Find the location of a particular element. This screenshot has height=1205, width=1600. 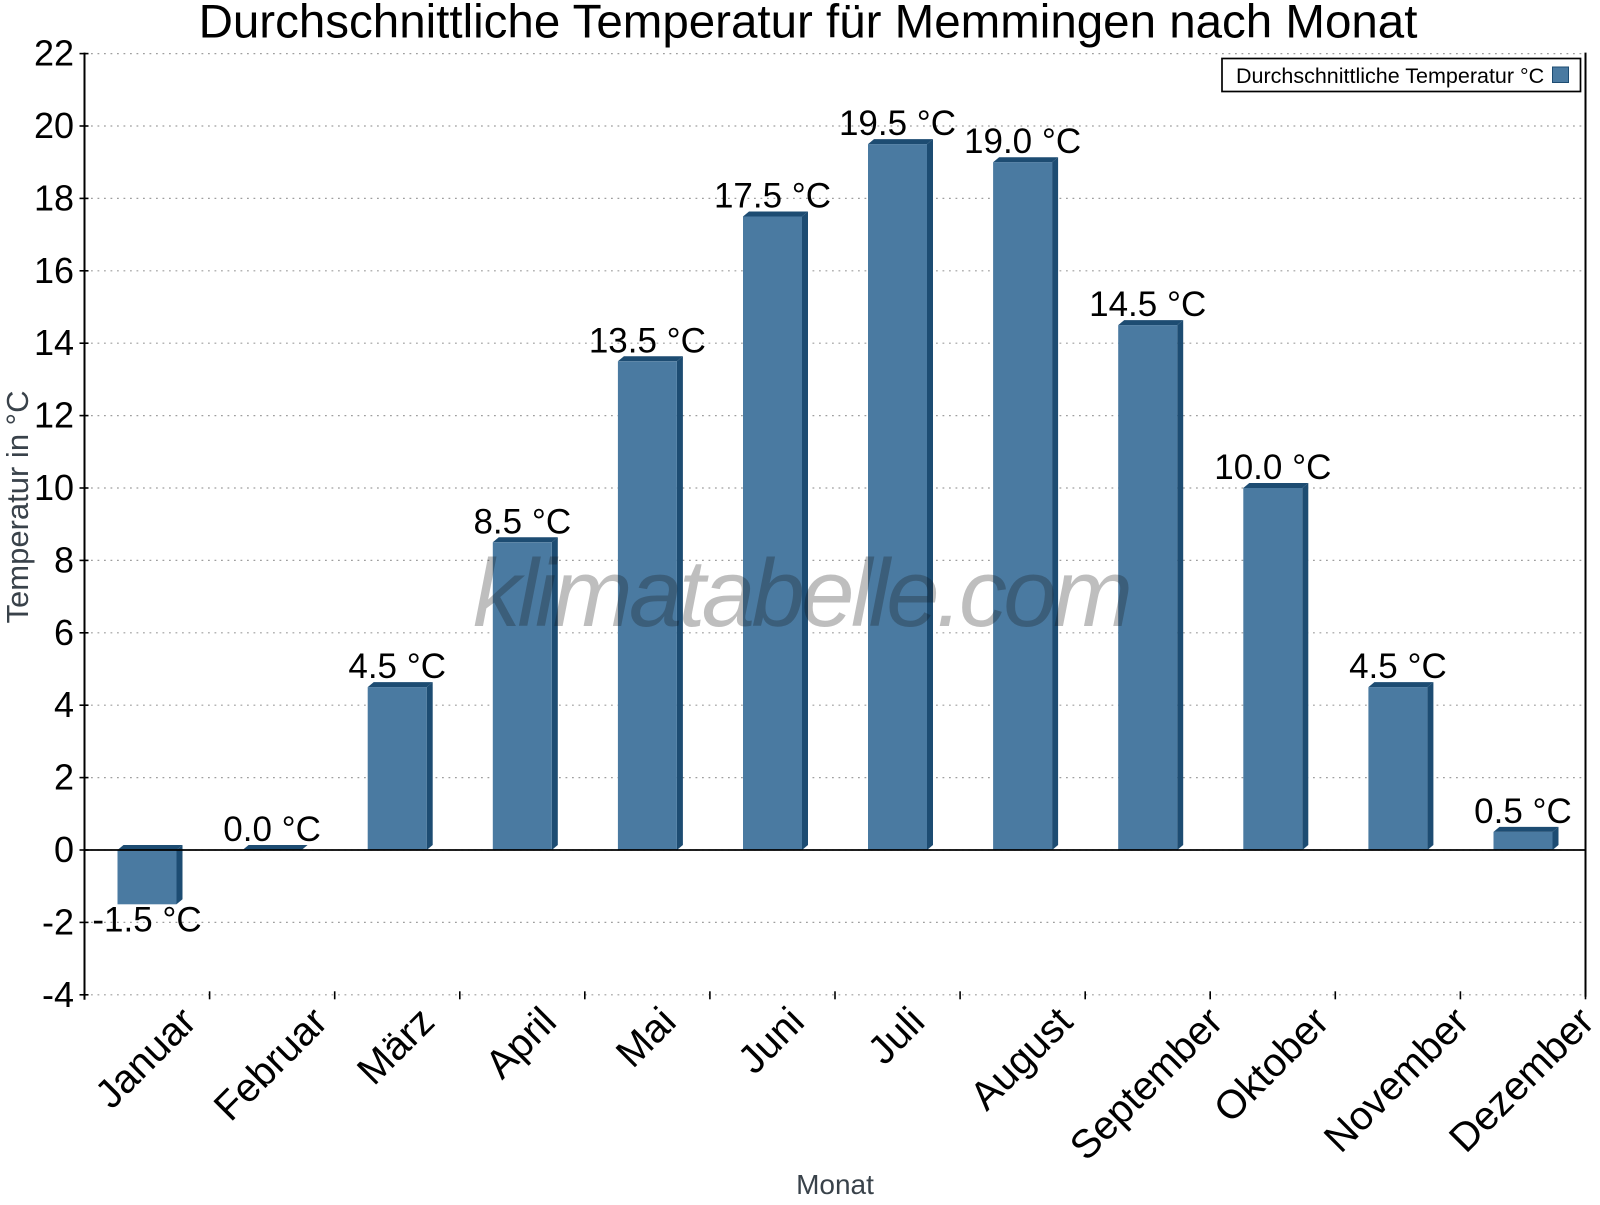

svg-text: 20 is located at coordinates (54, 125).